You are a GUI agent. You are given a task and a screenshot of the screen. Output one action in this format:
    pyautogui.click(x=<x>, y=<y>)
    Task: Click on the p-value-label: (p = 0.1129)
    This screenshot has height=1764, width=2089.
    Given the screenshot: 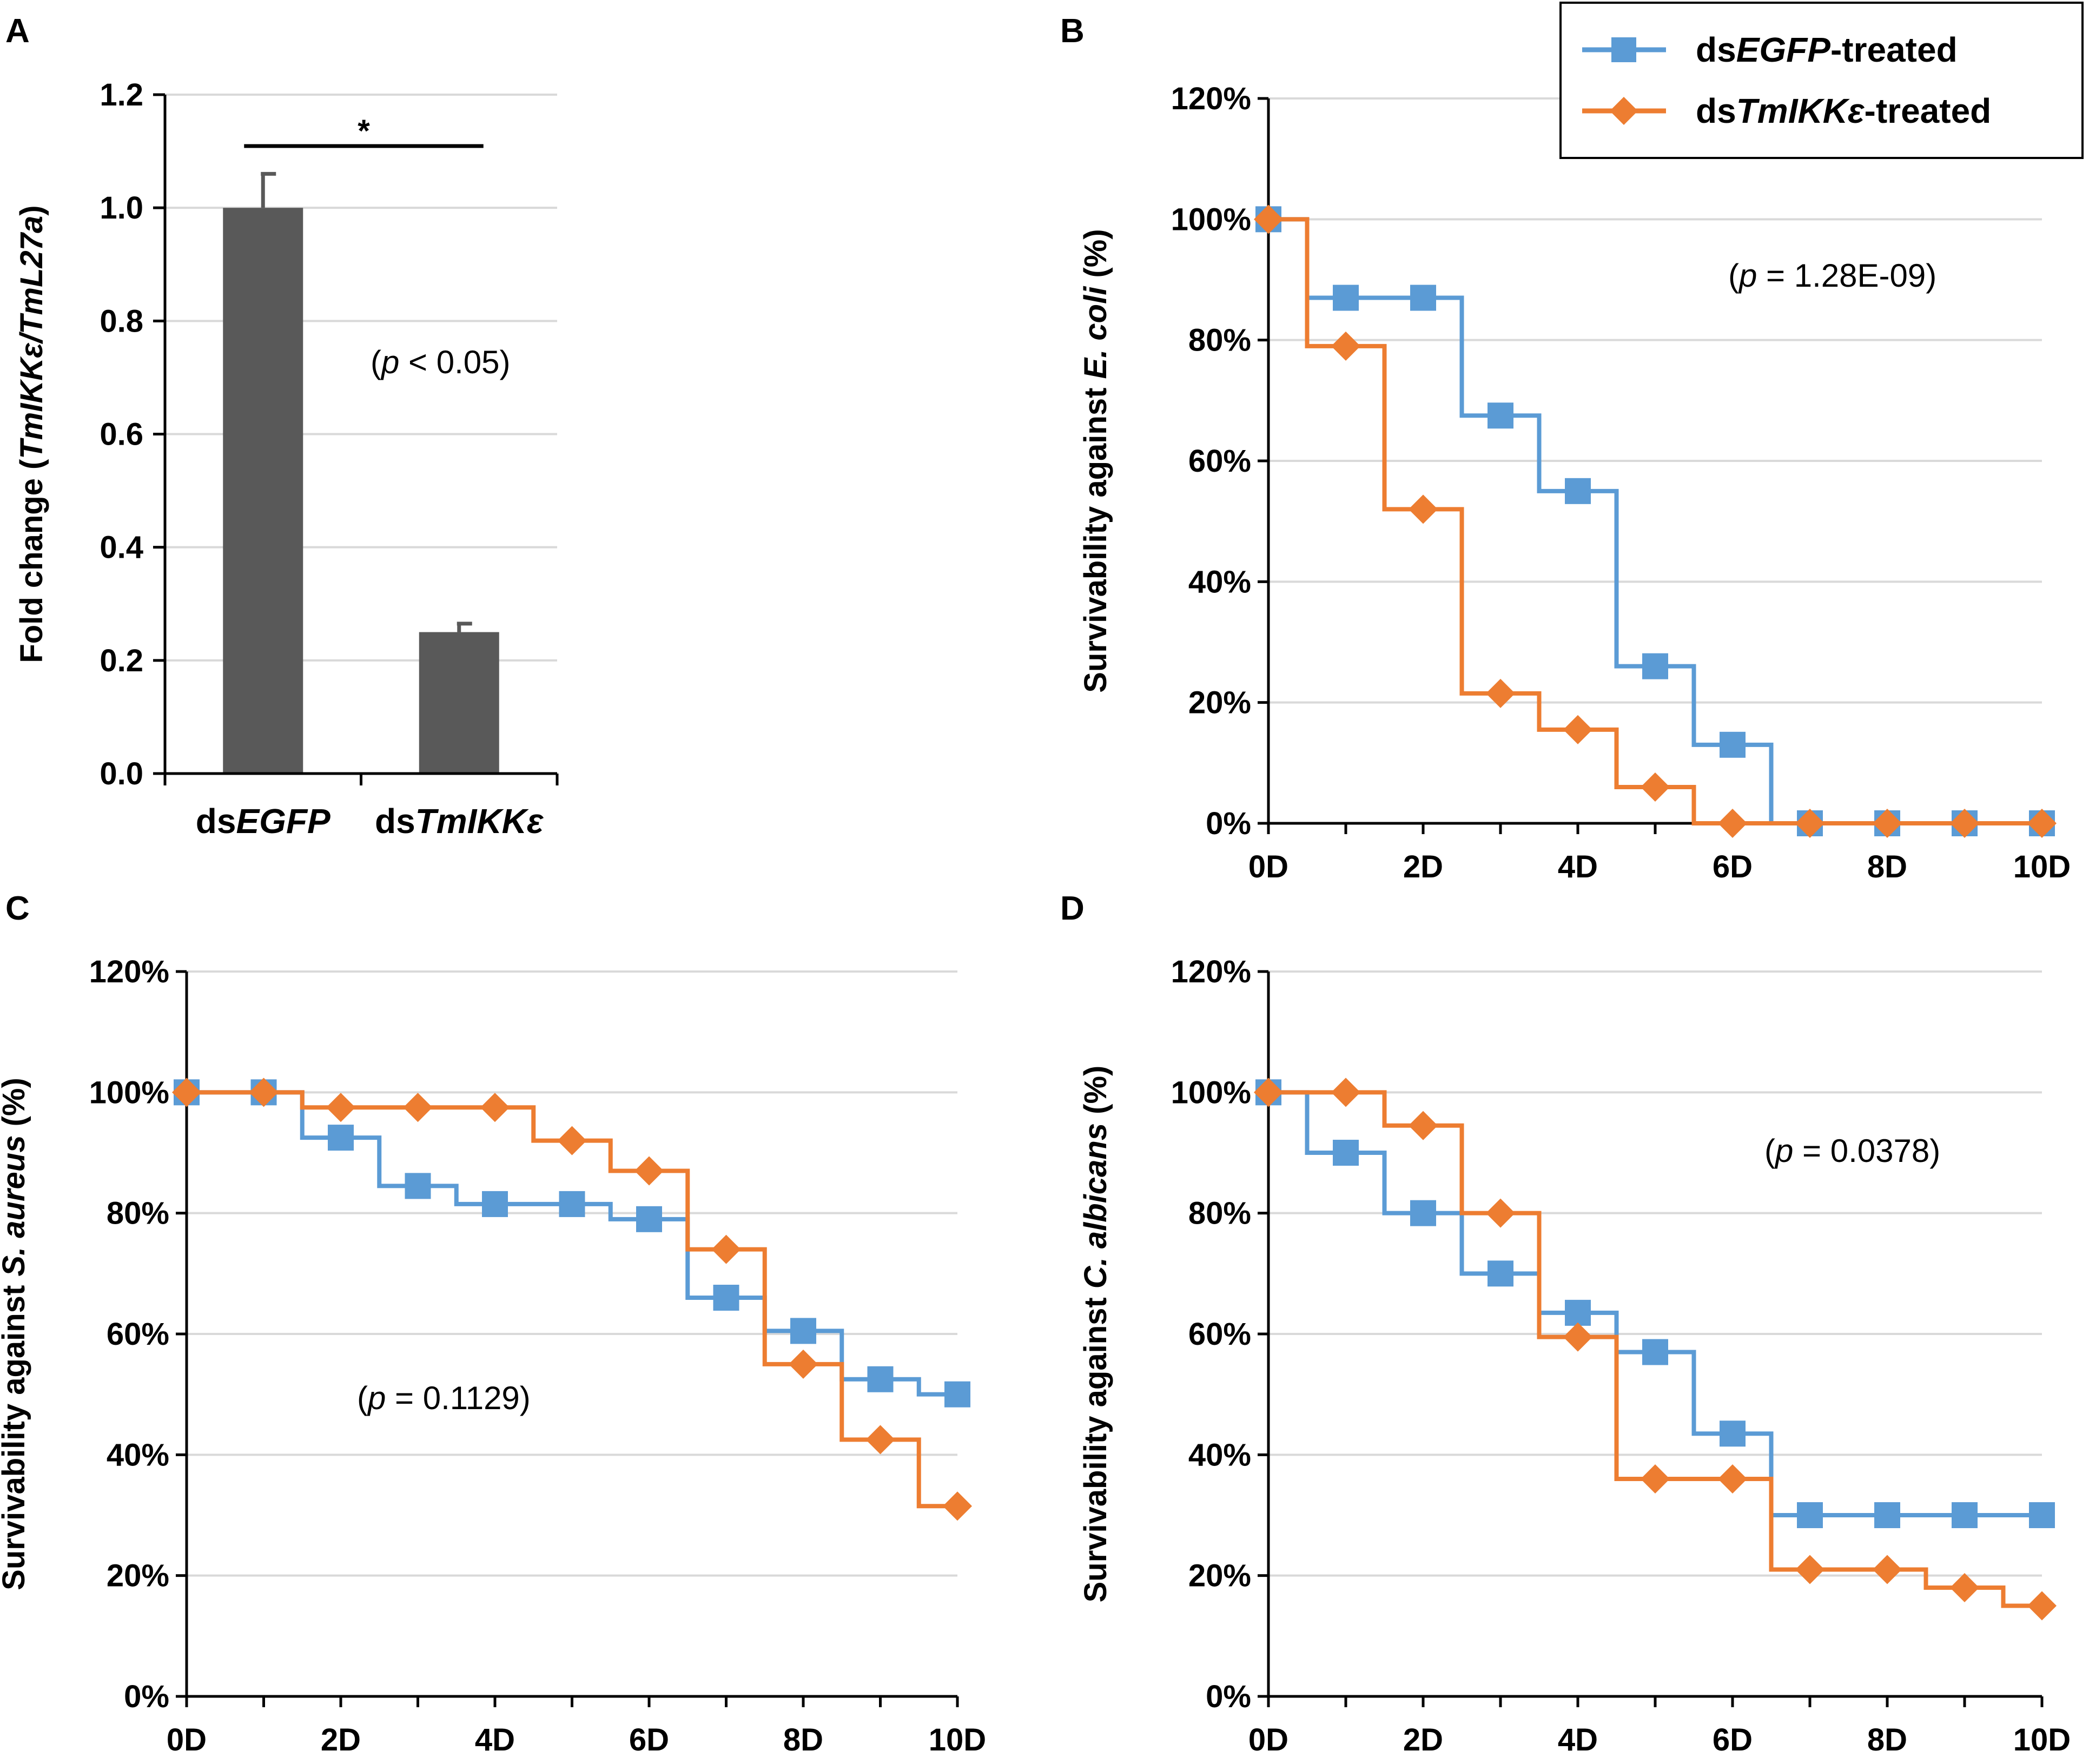 What is the action you would take?
    pyautogui.click(x=444, y=1398)
    